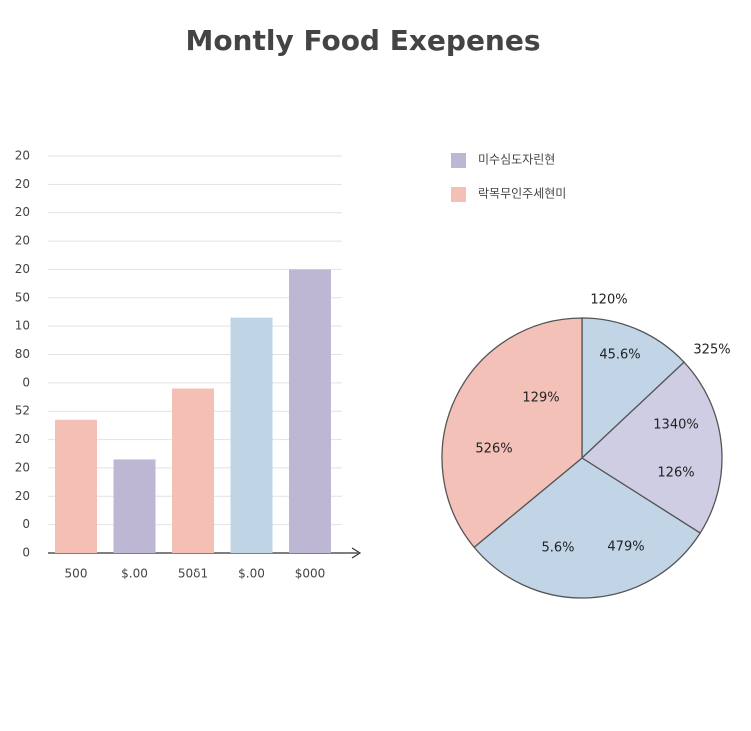  I want to click on y-tick-label: 10, so click(22, 326).